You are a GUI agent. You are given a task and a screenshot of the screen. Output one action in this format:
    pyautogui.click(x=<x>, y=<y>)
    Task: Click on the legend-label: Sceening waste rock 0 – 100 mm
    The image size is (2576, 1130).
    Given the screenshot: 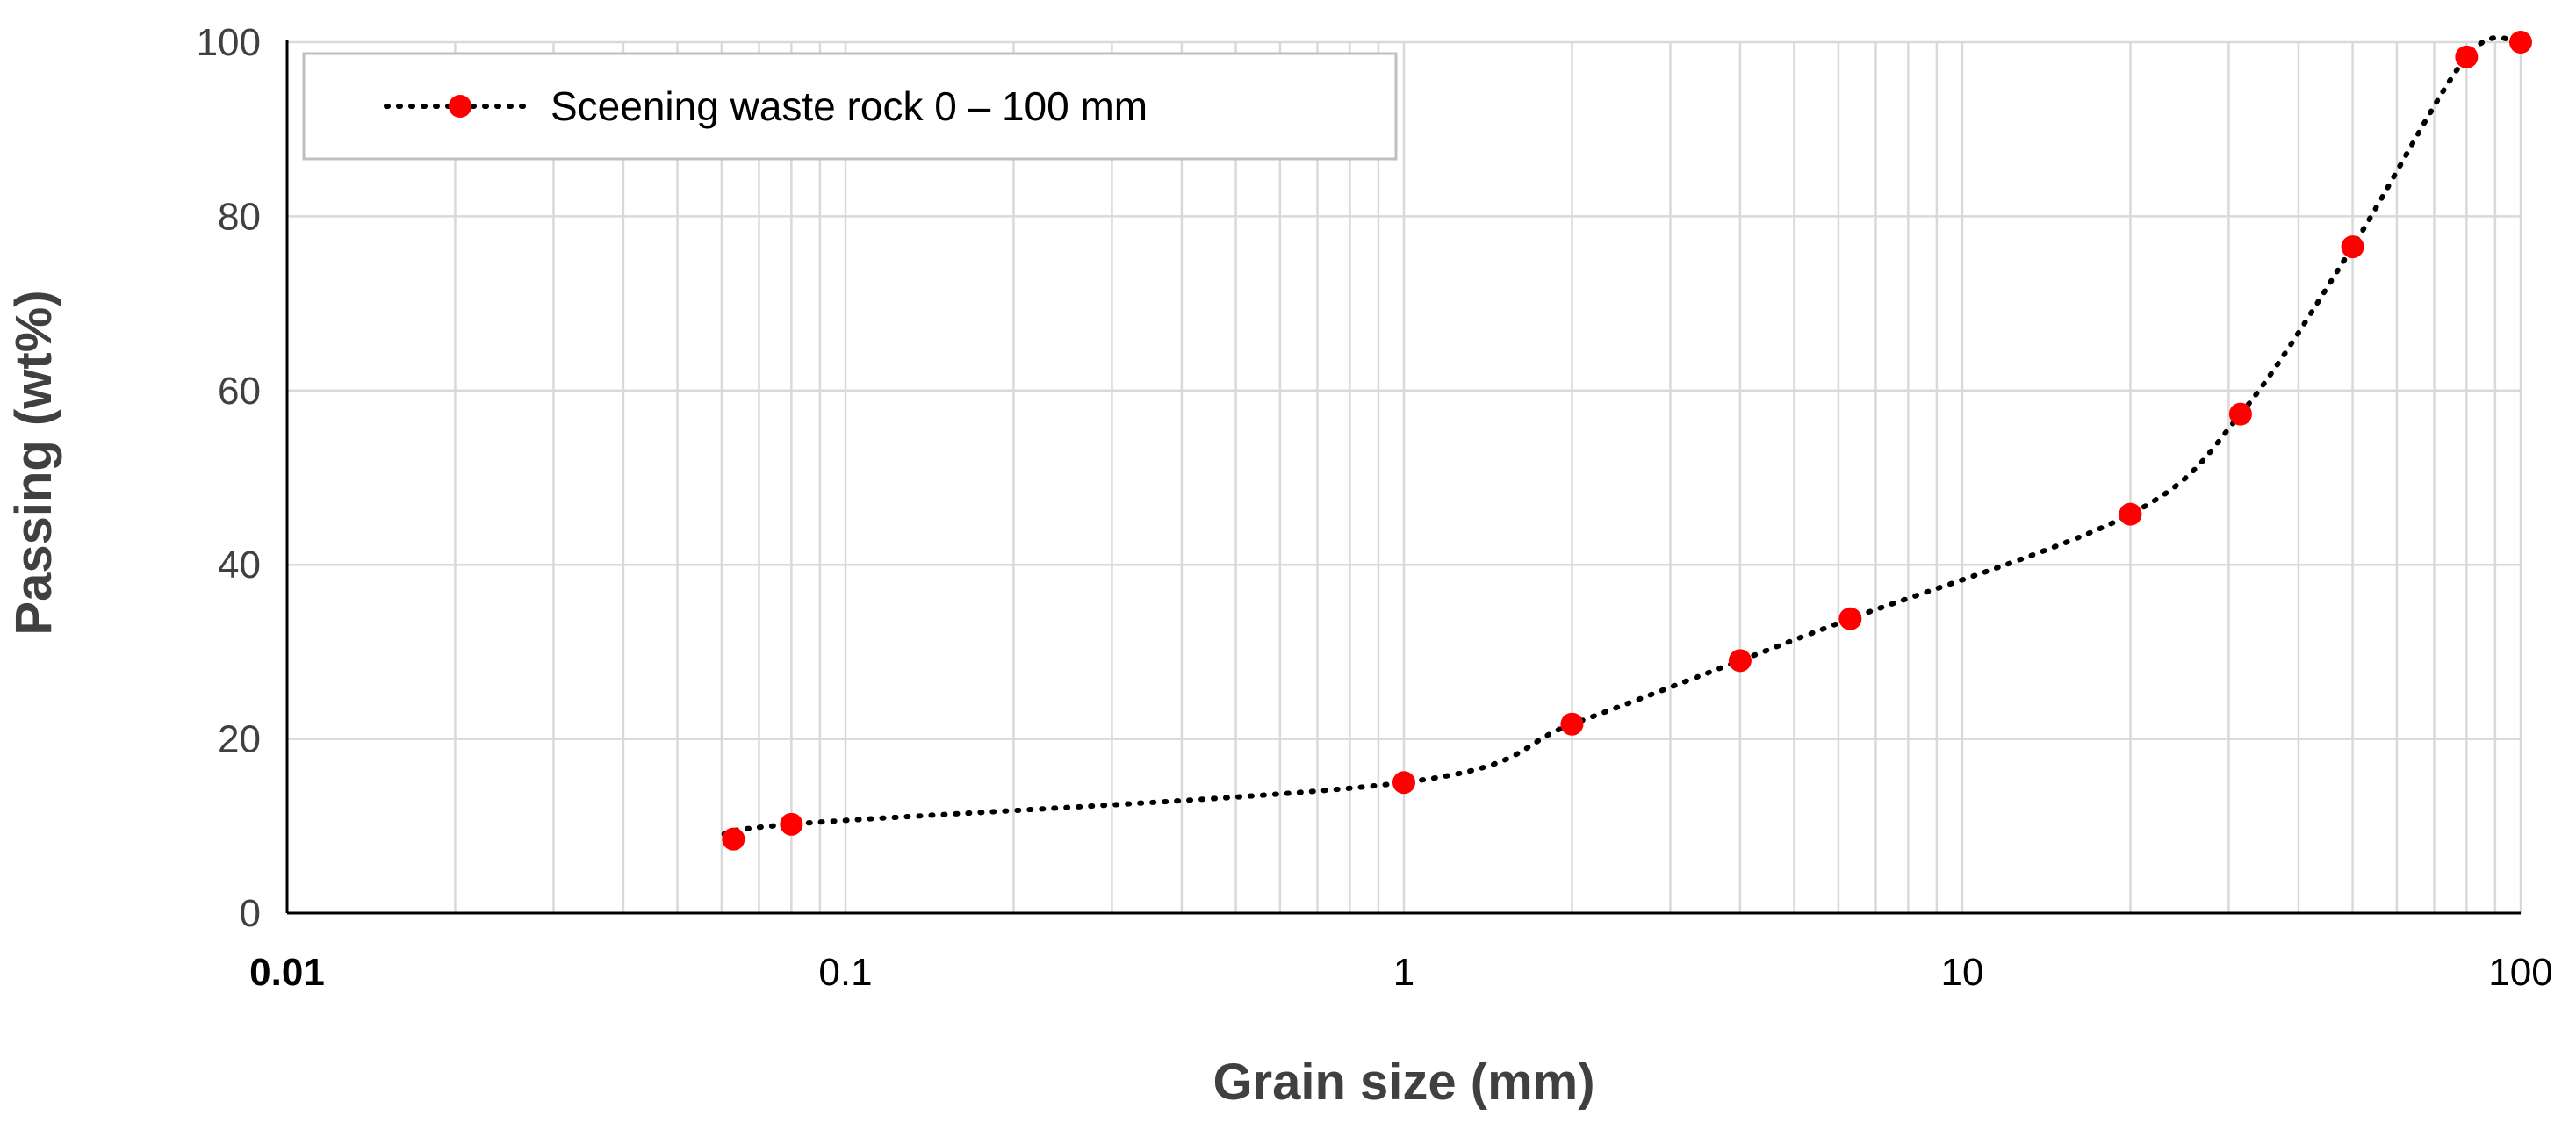 What is the action you would take?
    pyautogui.click(x=849, y=106)
    